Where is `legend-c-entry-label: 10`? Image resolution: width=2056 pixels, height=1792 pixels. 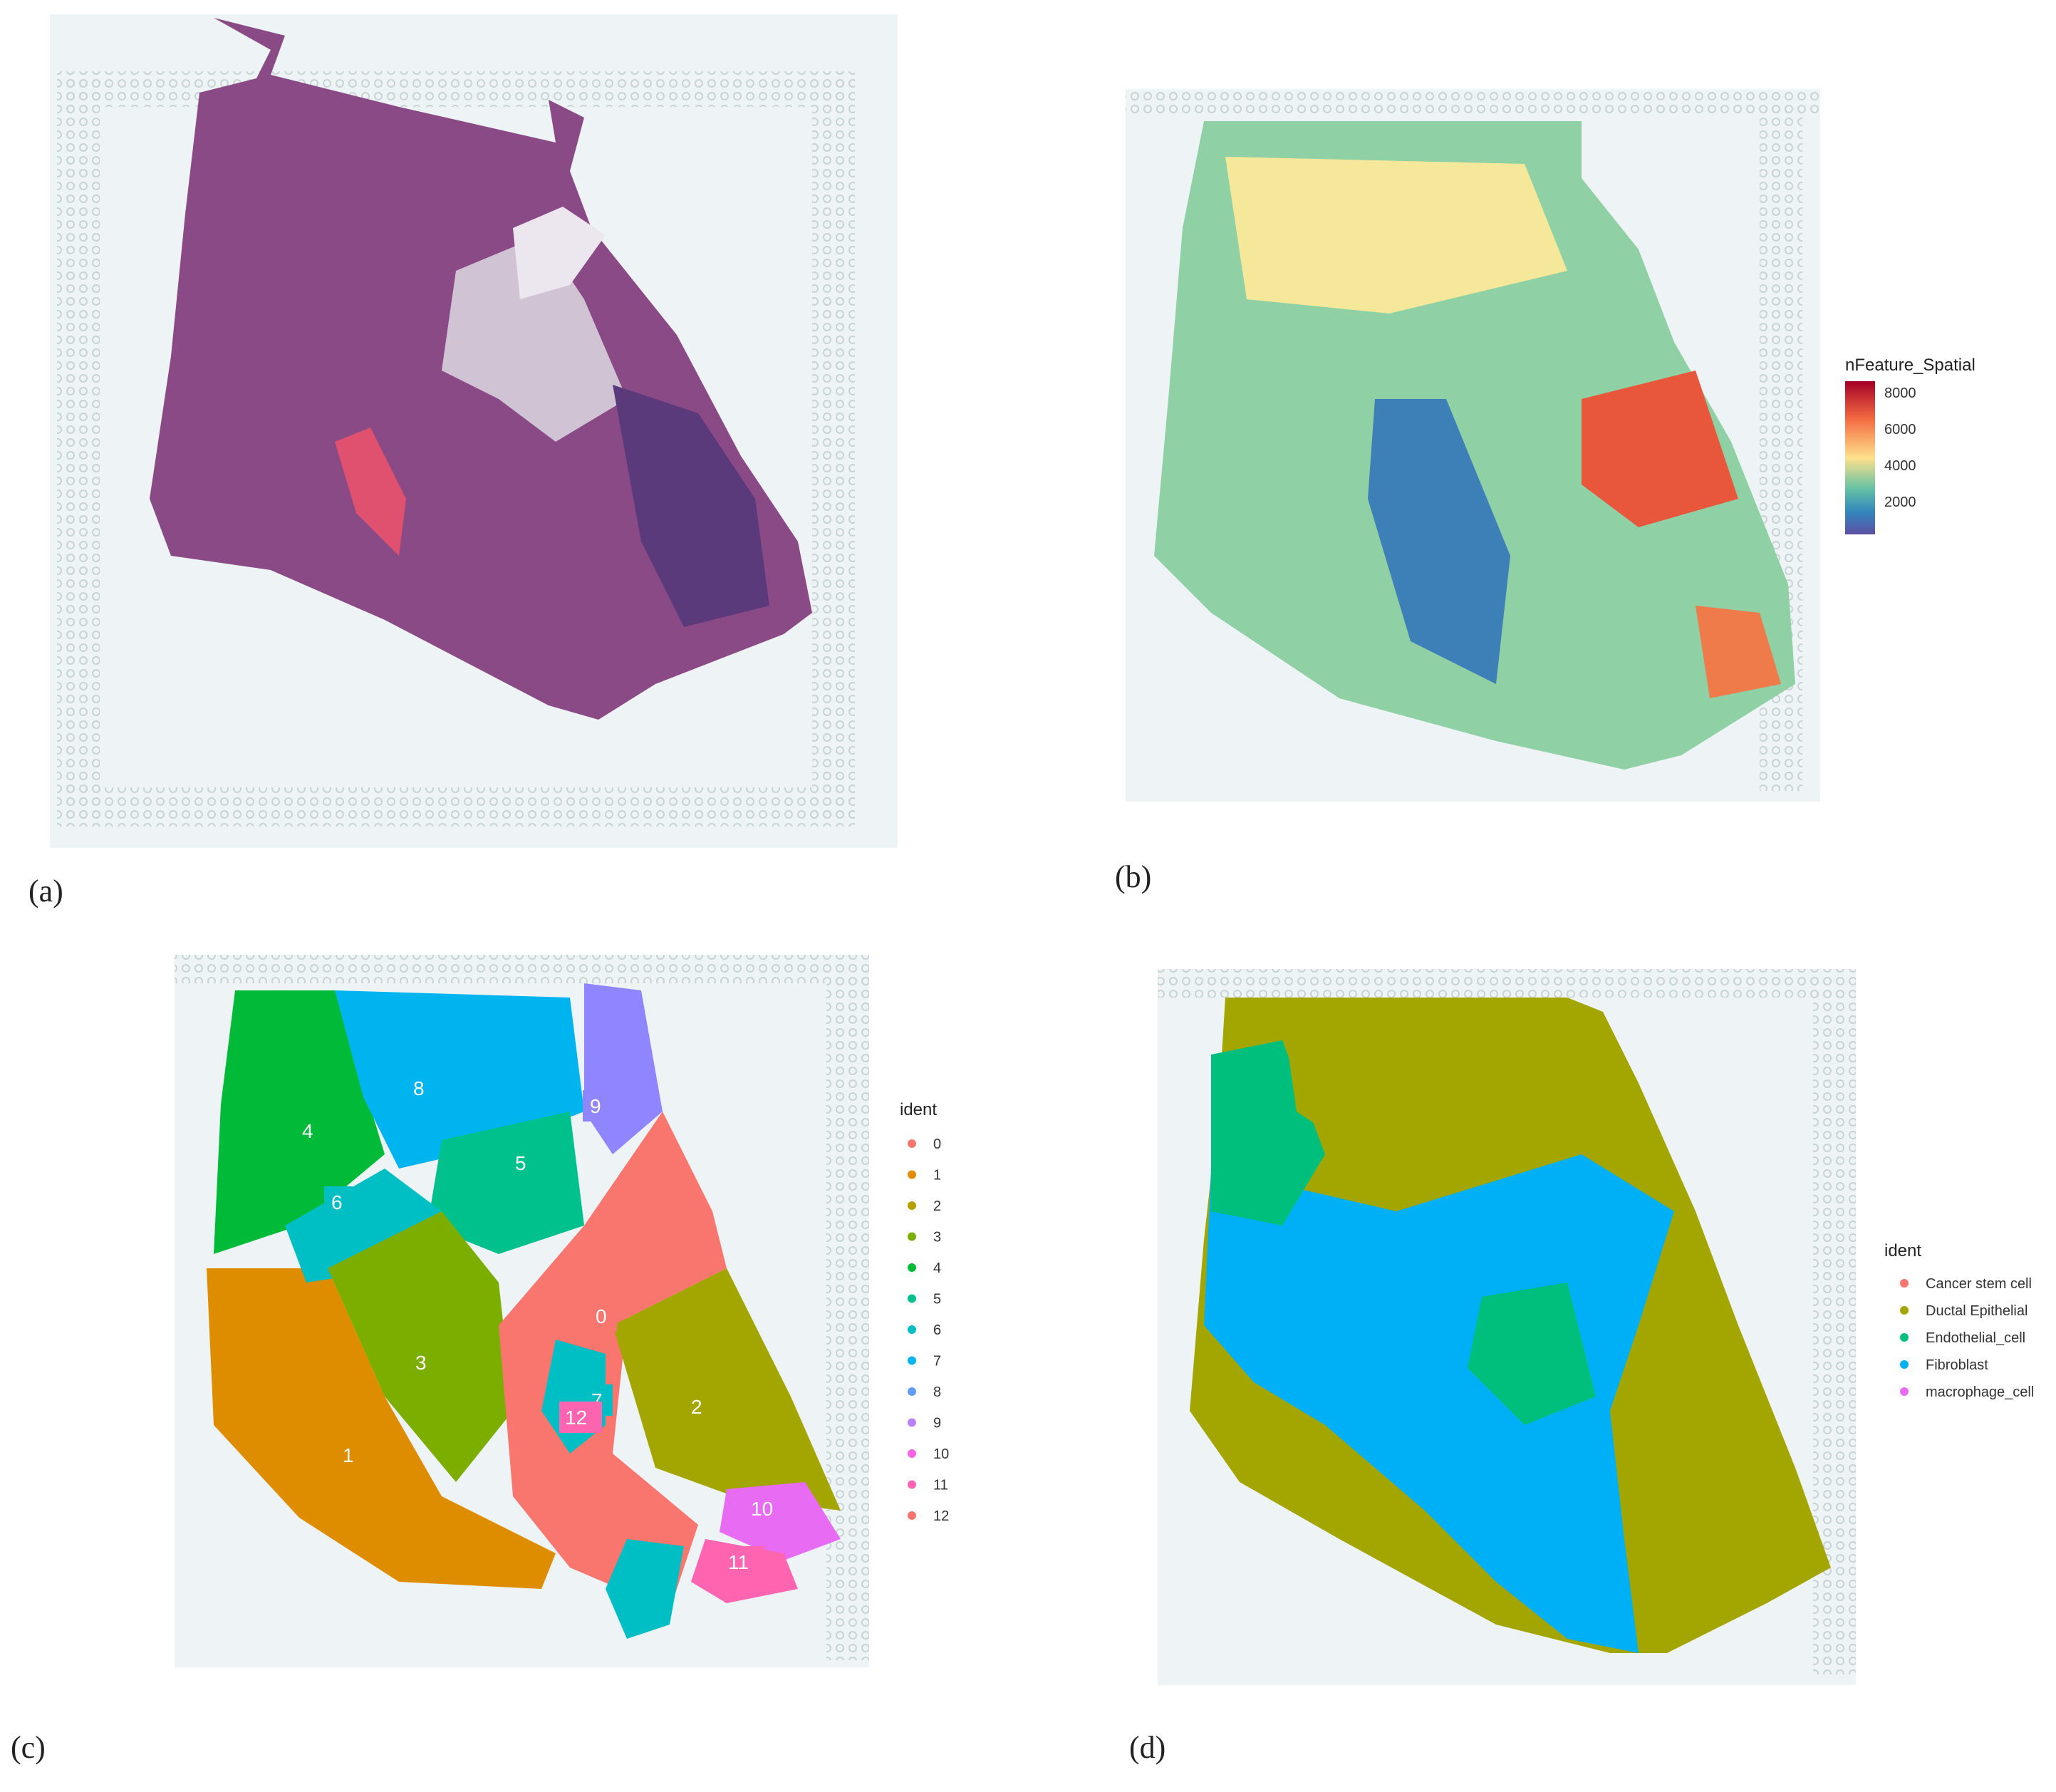
legend-c-entry-label: 10 is located at coordinates (941, 1454).